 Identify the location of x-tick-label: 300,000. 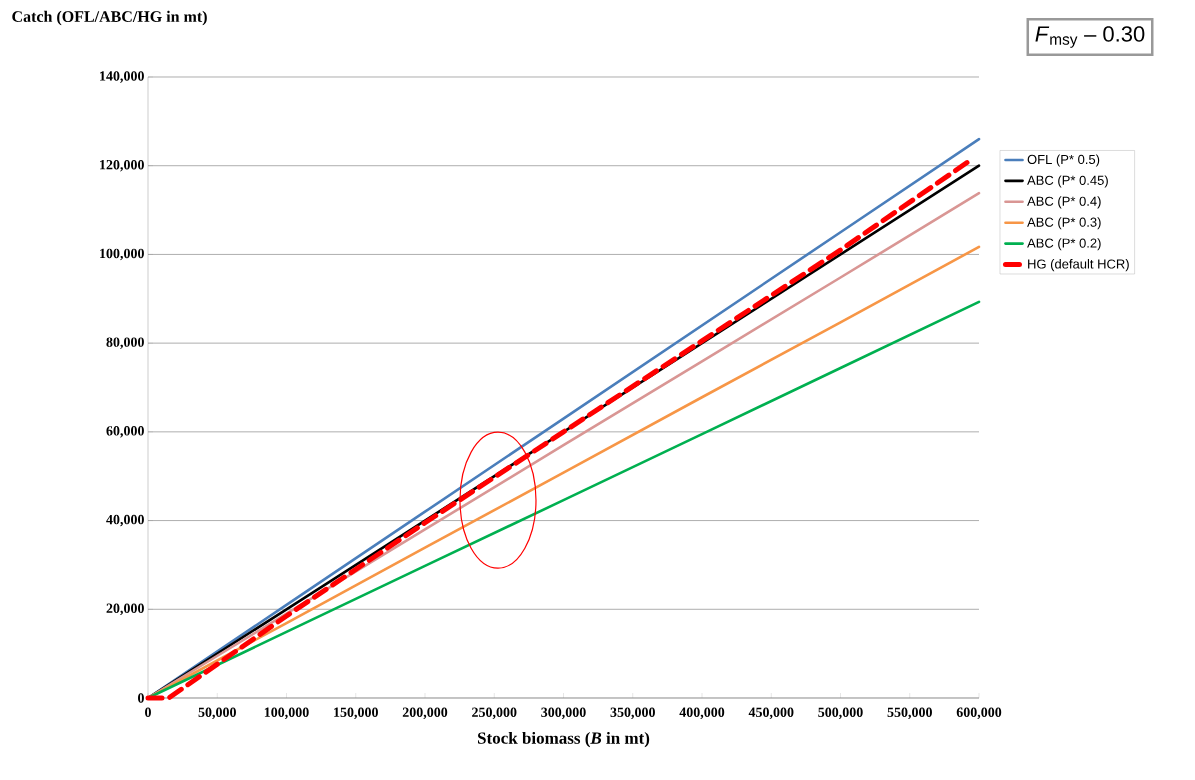
(563, 713).